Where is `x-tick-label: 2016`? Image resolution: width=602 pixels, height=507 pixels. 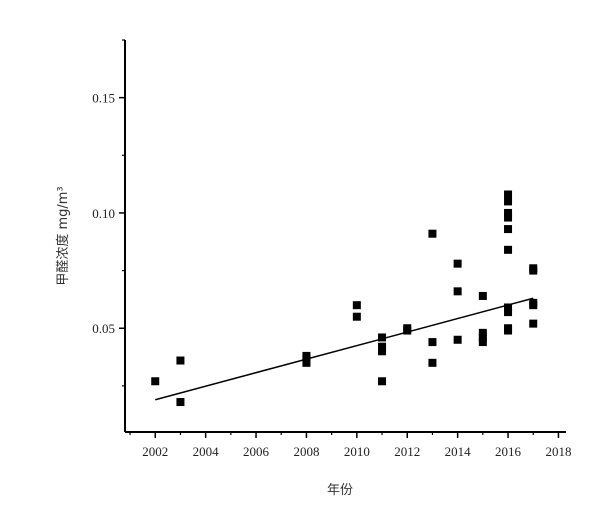 x-tick-label: 2016 is located at coordinates (508, 451).